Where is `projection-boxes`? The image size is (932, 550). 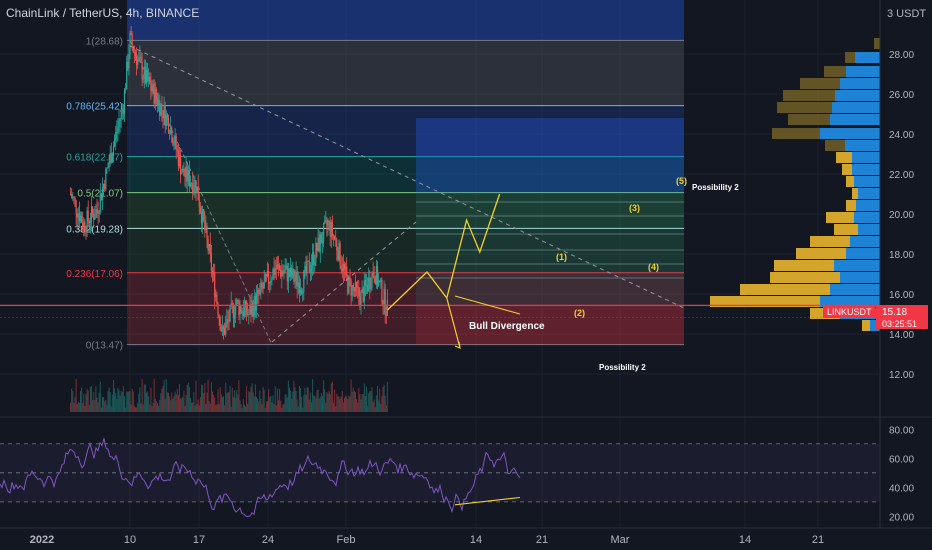
projection-boxes is located at coordinates (550, 231).